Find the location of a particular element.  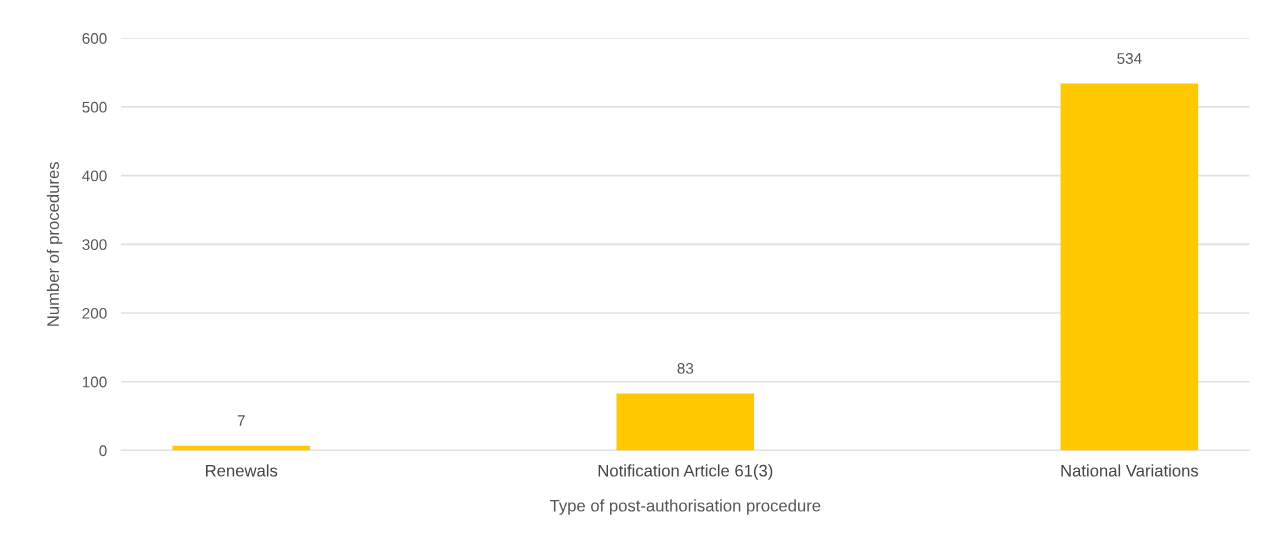

data-label: 7 is located at coordinates (241, 420).